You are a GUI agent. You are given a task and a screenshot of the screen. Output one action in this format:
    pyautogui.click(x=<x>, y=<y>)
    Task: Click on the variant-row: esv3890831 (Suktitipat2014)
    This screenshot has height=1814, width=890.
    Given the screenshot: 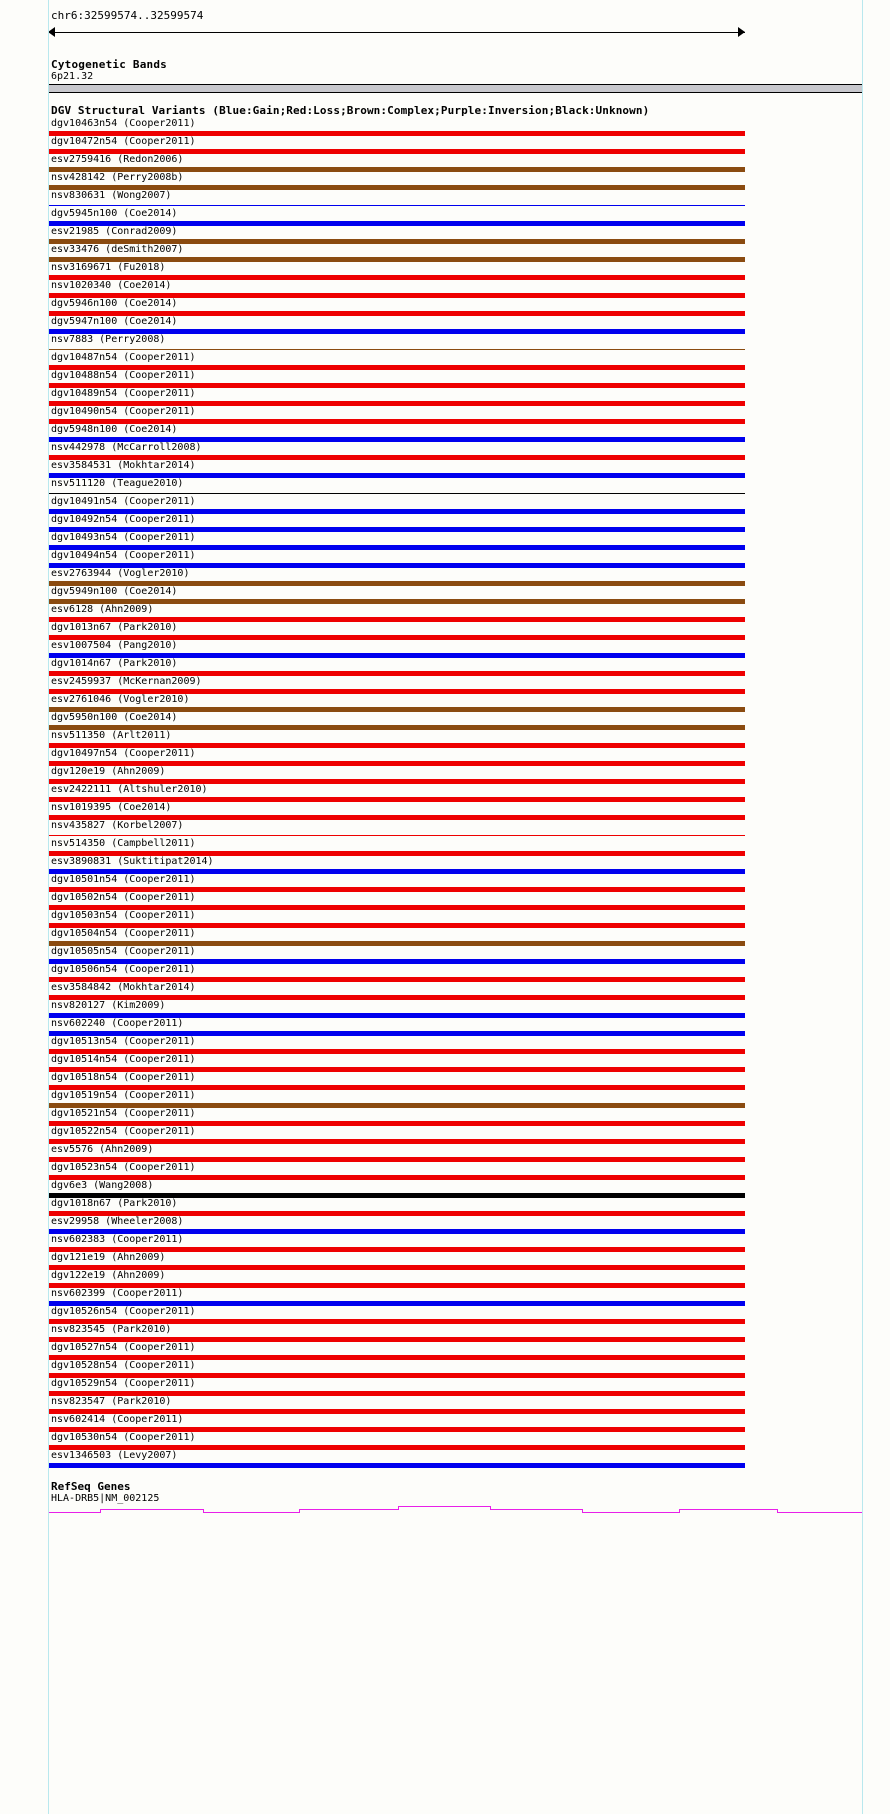 What is the action you would take?
    pyautogui.click(x=396, y=865)
    